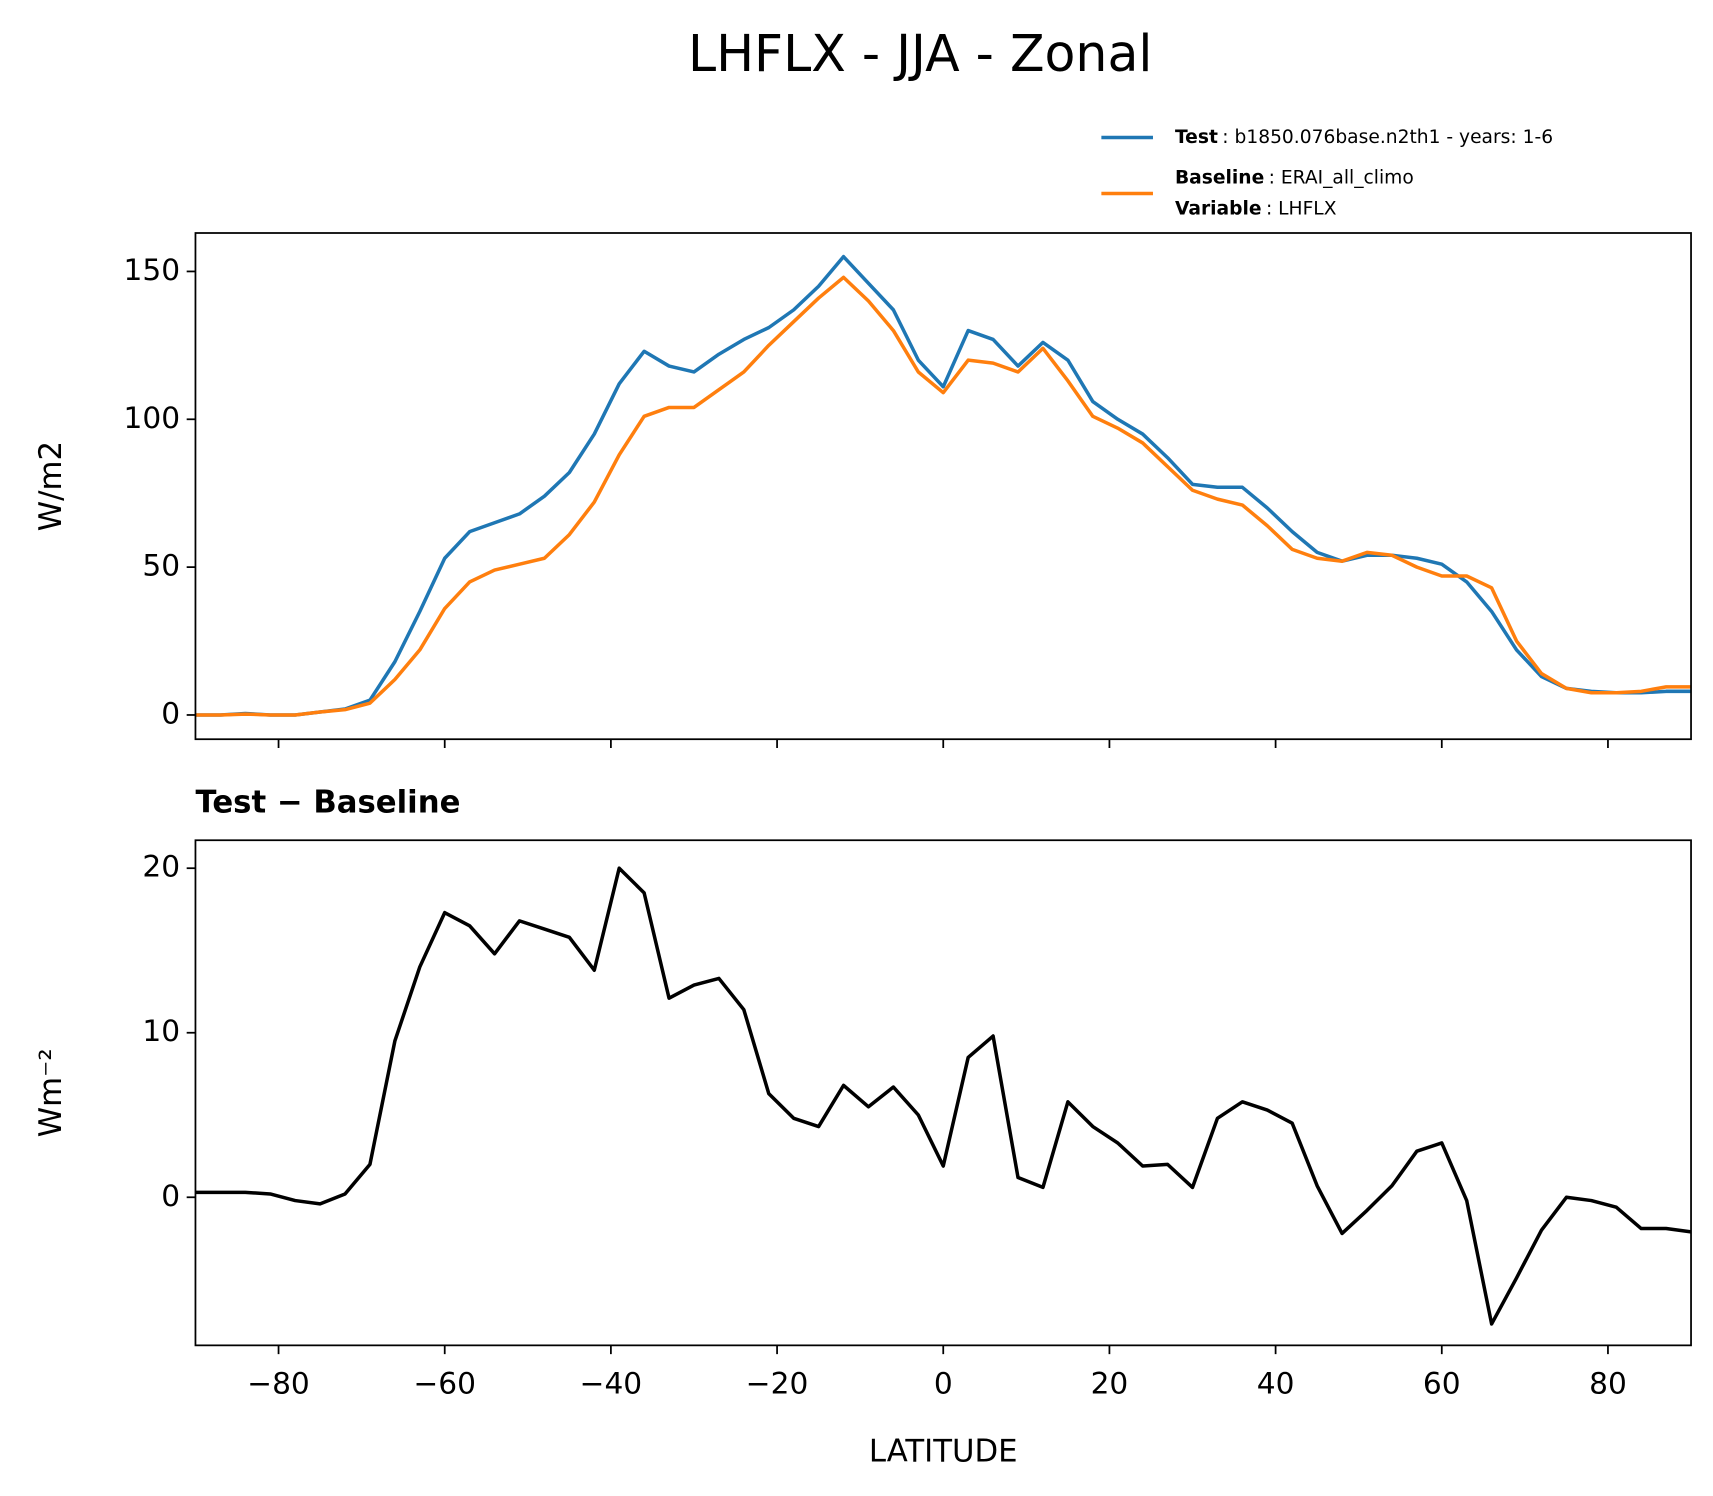  Describe the element at coordinates (1608, 1382) in the screenshot. I see `x-tick-label: 80` at that location.